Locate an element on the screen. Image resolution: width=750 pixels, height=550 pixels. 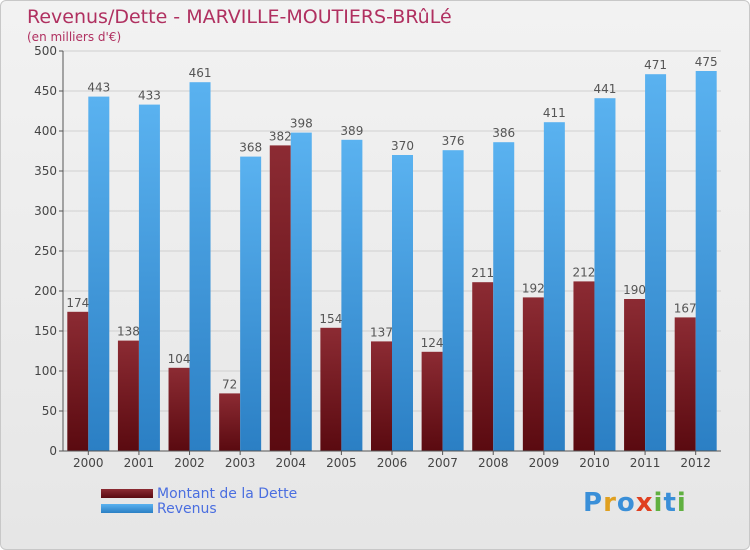
data-label-revenue: 471 is located at coordinates (655, 65).